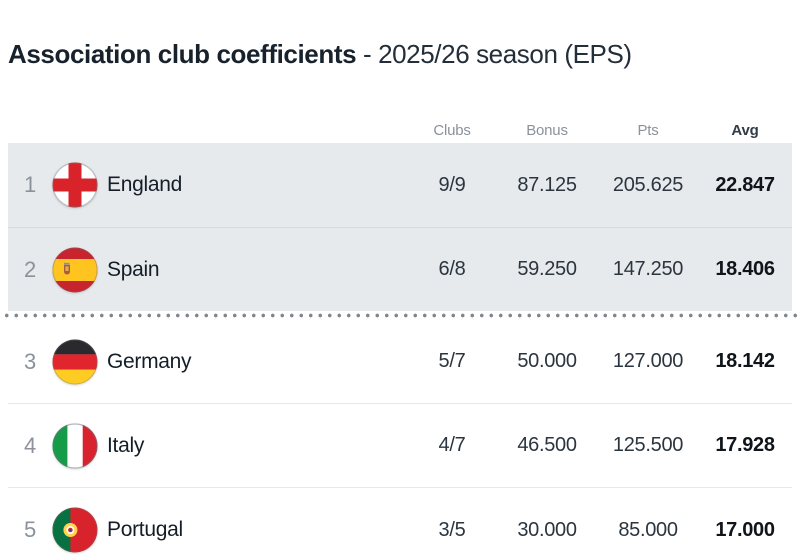  What do you see at coordinates (745, 445) in the screenshot?
I see `avg-value: 17.928` at bounding box center [745, 445].